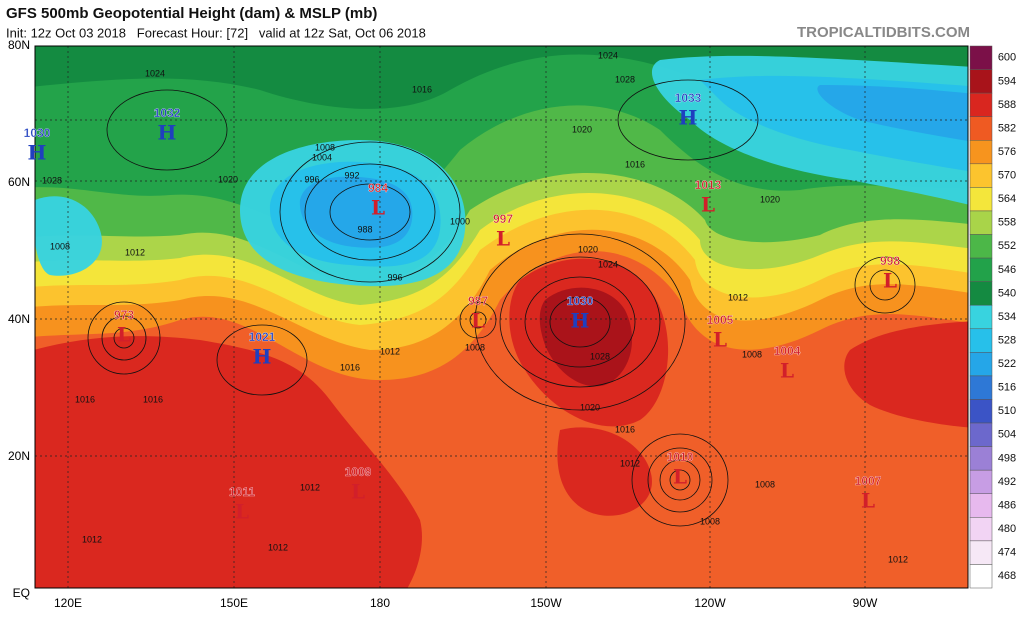  Describe the element at coordinates (868, 481) in the screenshot. I see `center-value: 1007` at that location.